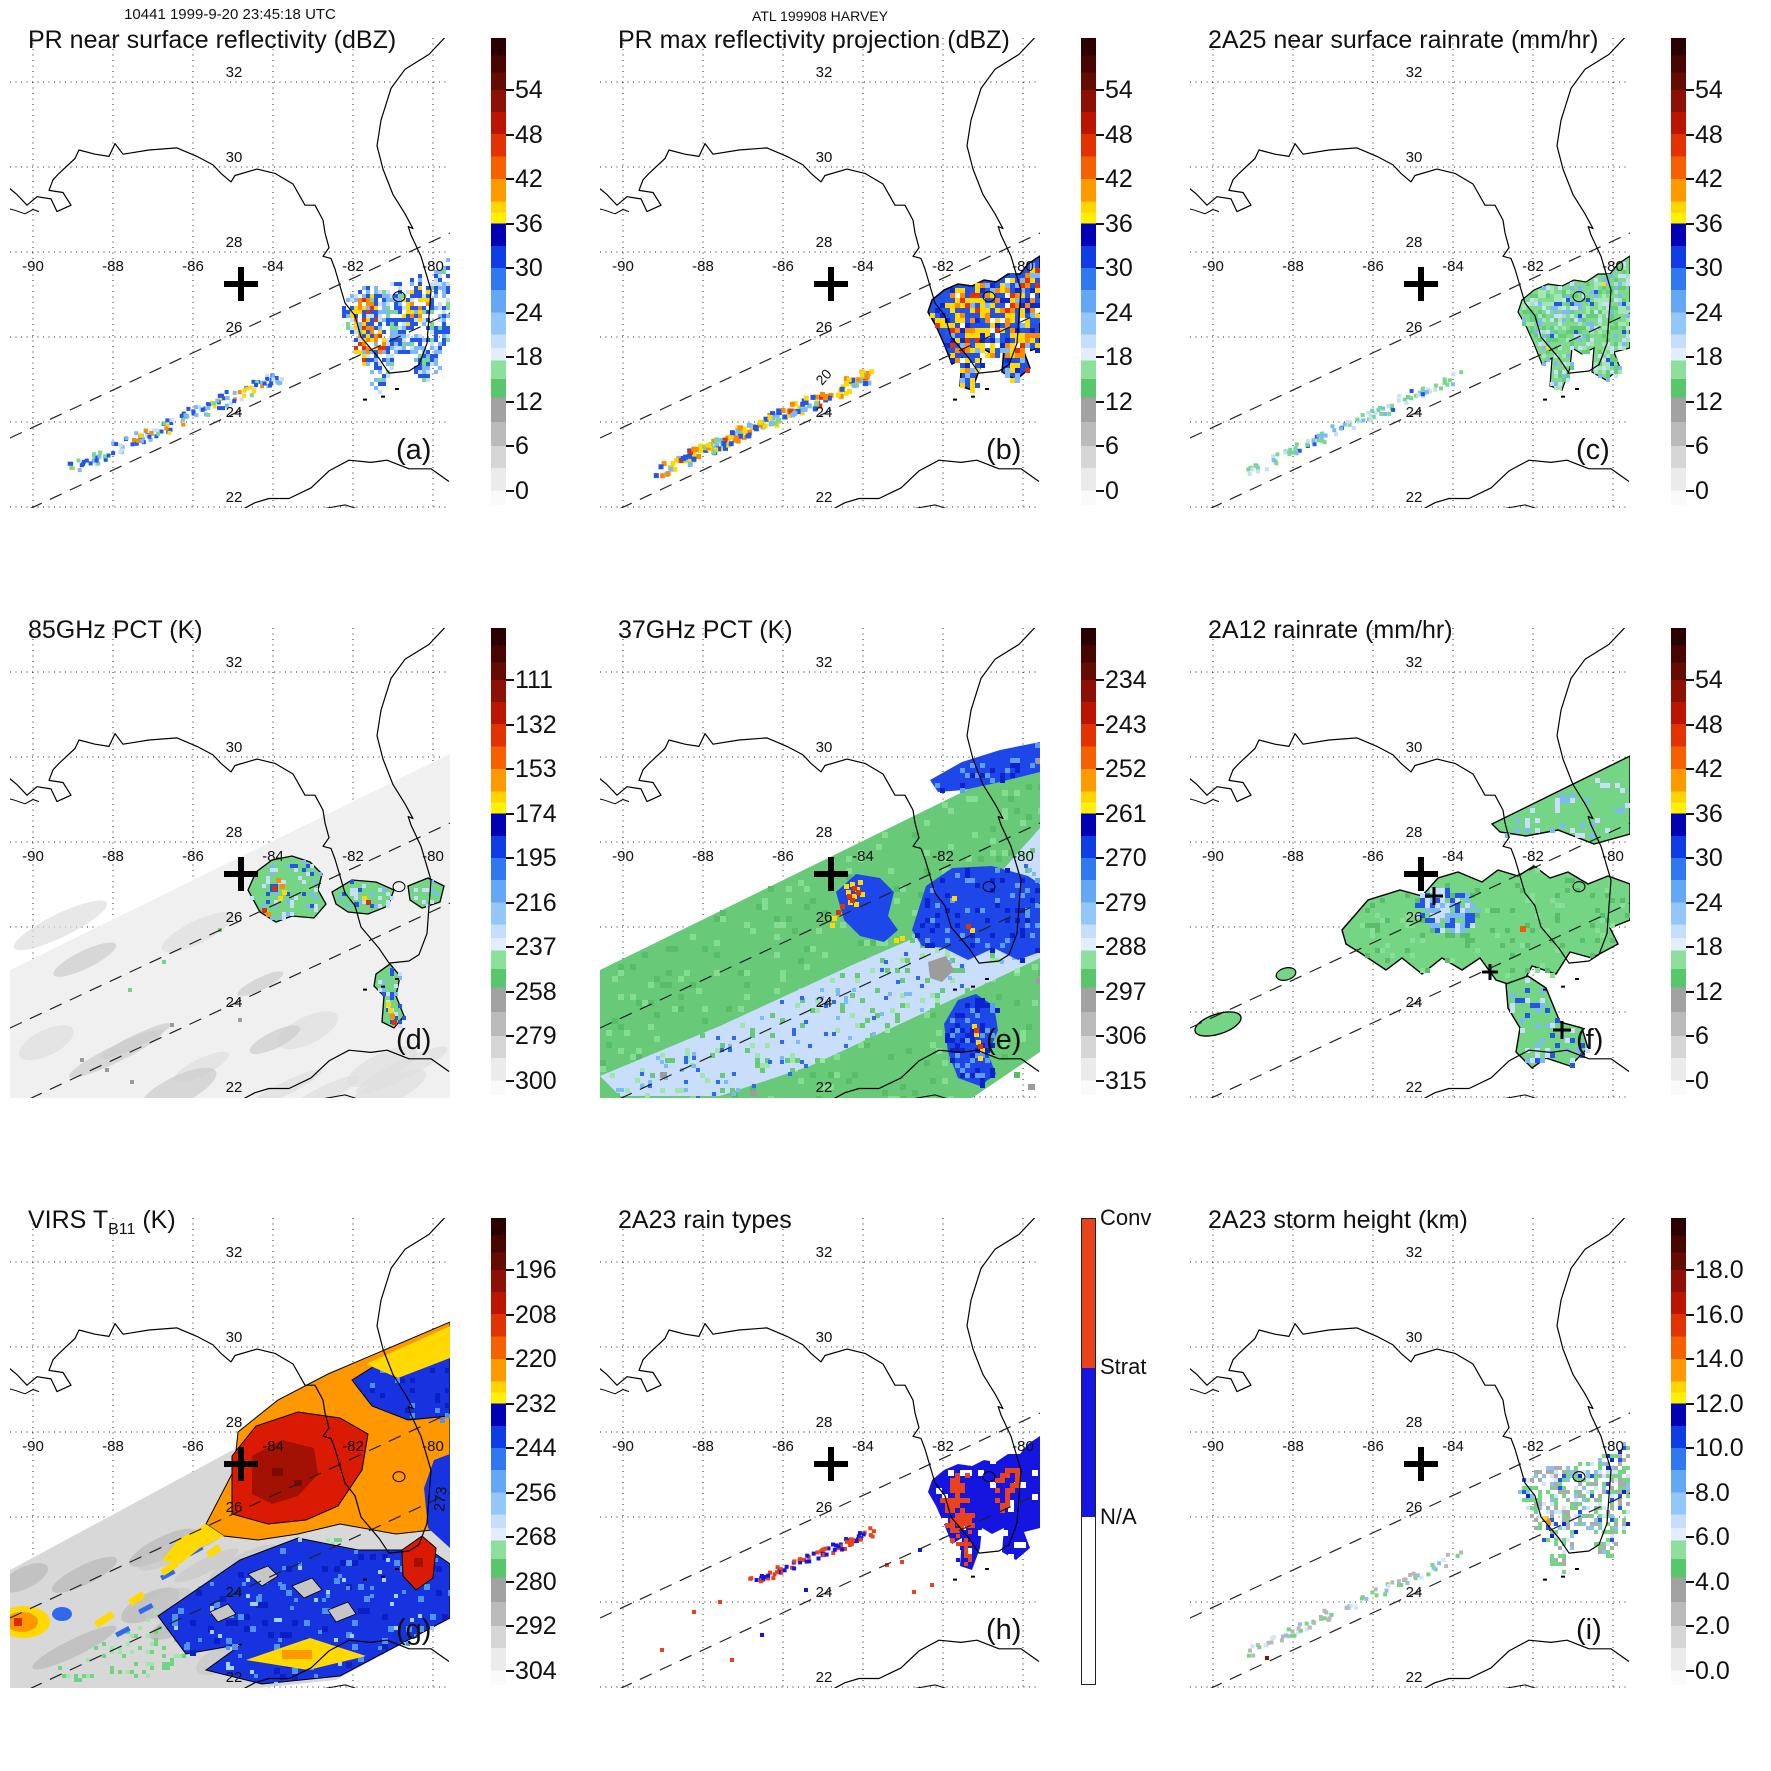 The width and height of the screenshot is (1771, 1771). I want to click on colorbar-tick-label: 8.0, so click(1712, 1492).